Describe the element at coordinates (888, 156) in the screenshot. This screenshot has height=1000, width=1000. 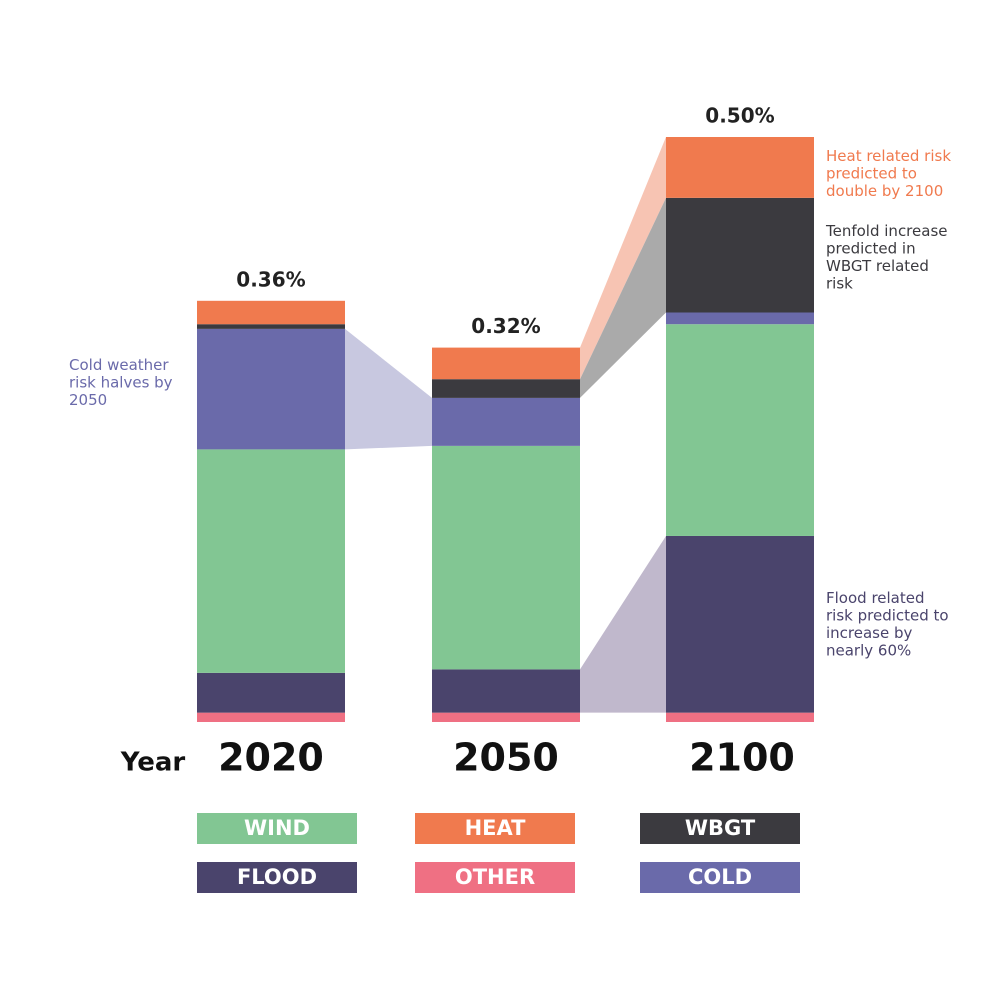
I see `annotation-line: Heat related risk` at that location.